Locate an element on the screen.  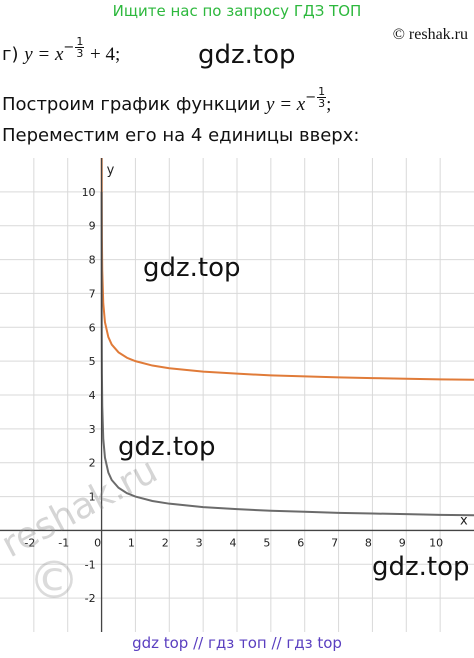
footer: gdz top // гдз топ // гдз top is located at coordinates (237, 643).